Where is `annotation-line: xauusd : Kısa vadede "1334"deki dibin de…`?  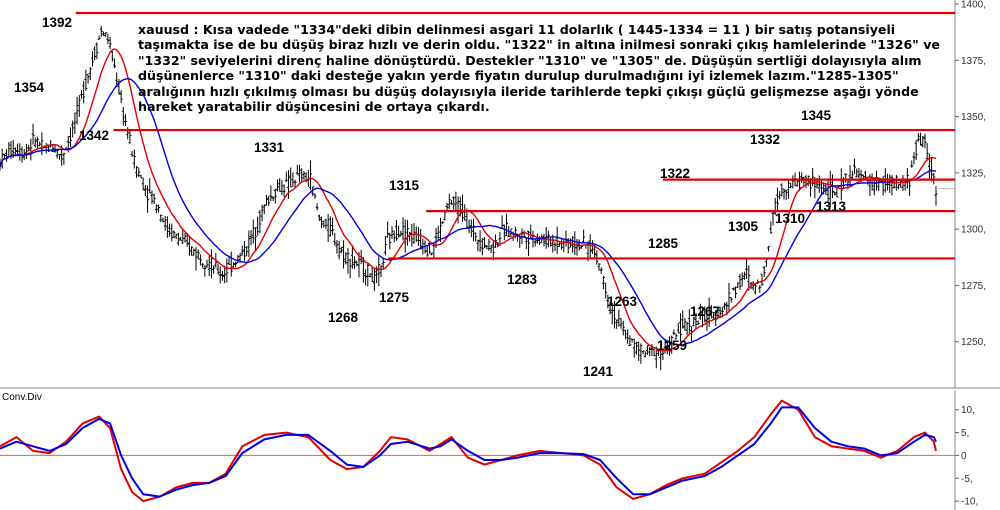 annotation-line: xauusd : Kısa vadede "1334"deki dibin de… is located at coordinates (517, 29).